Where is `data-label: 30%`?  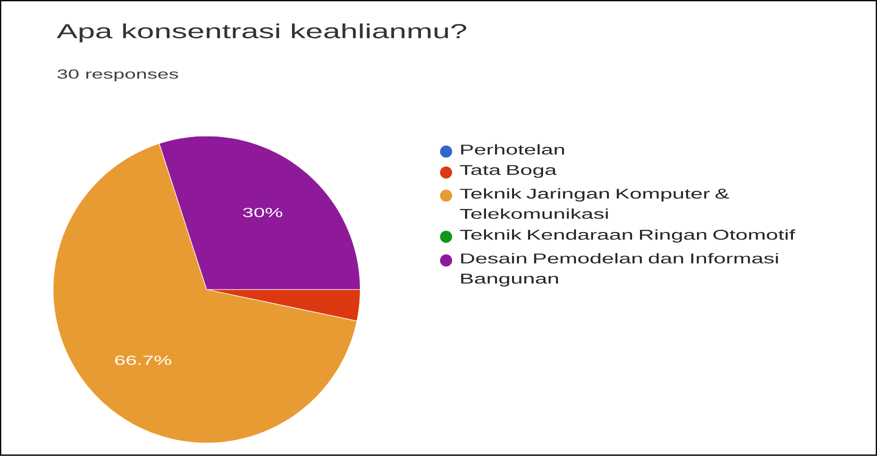 data-label: 30% is located at coordinates (262, 213).